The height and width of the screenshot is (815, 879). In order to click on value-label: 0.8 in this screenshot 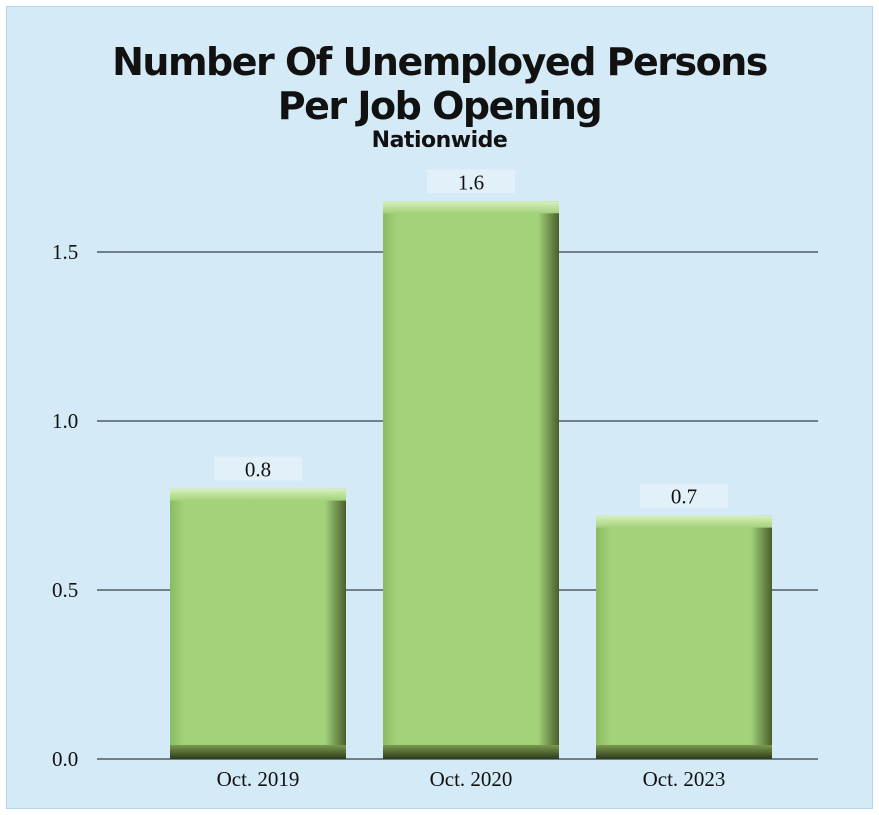, I will do `click(258, 470)`.